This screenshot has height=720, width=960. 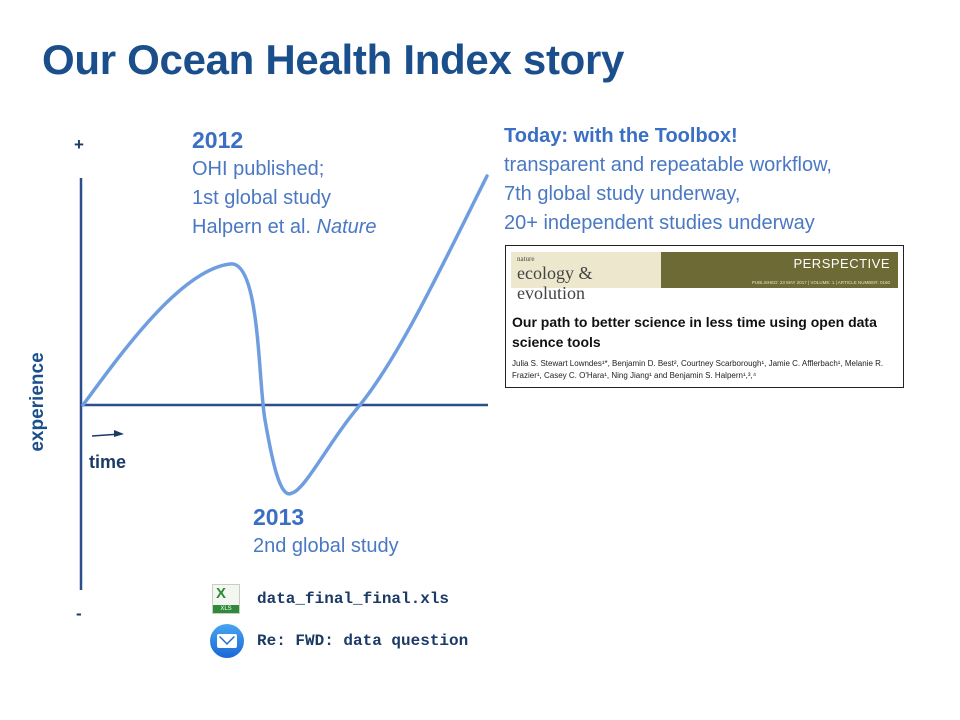 I want to click on journal-logo: nature ecology & evolution, so click(x=586, y=277).